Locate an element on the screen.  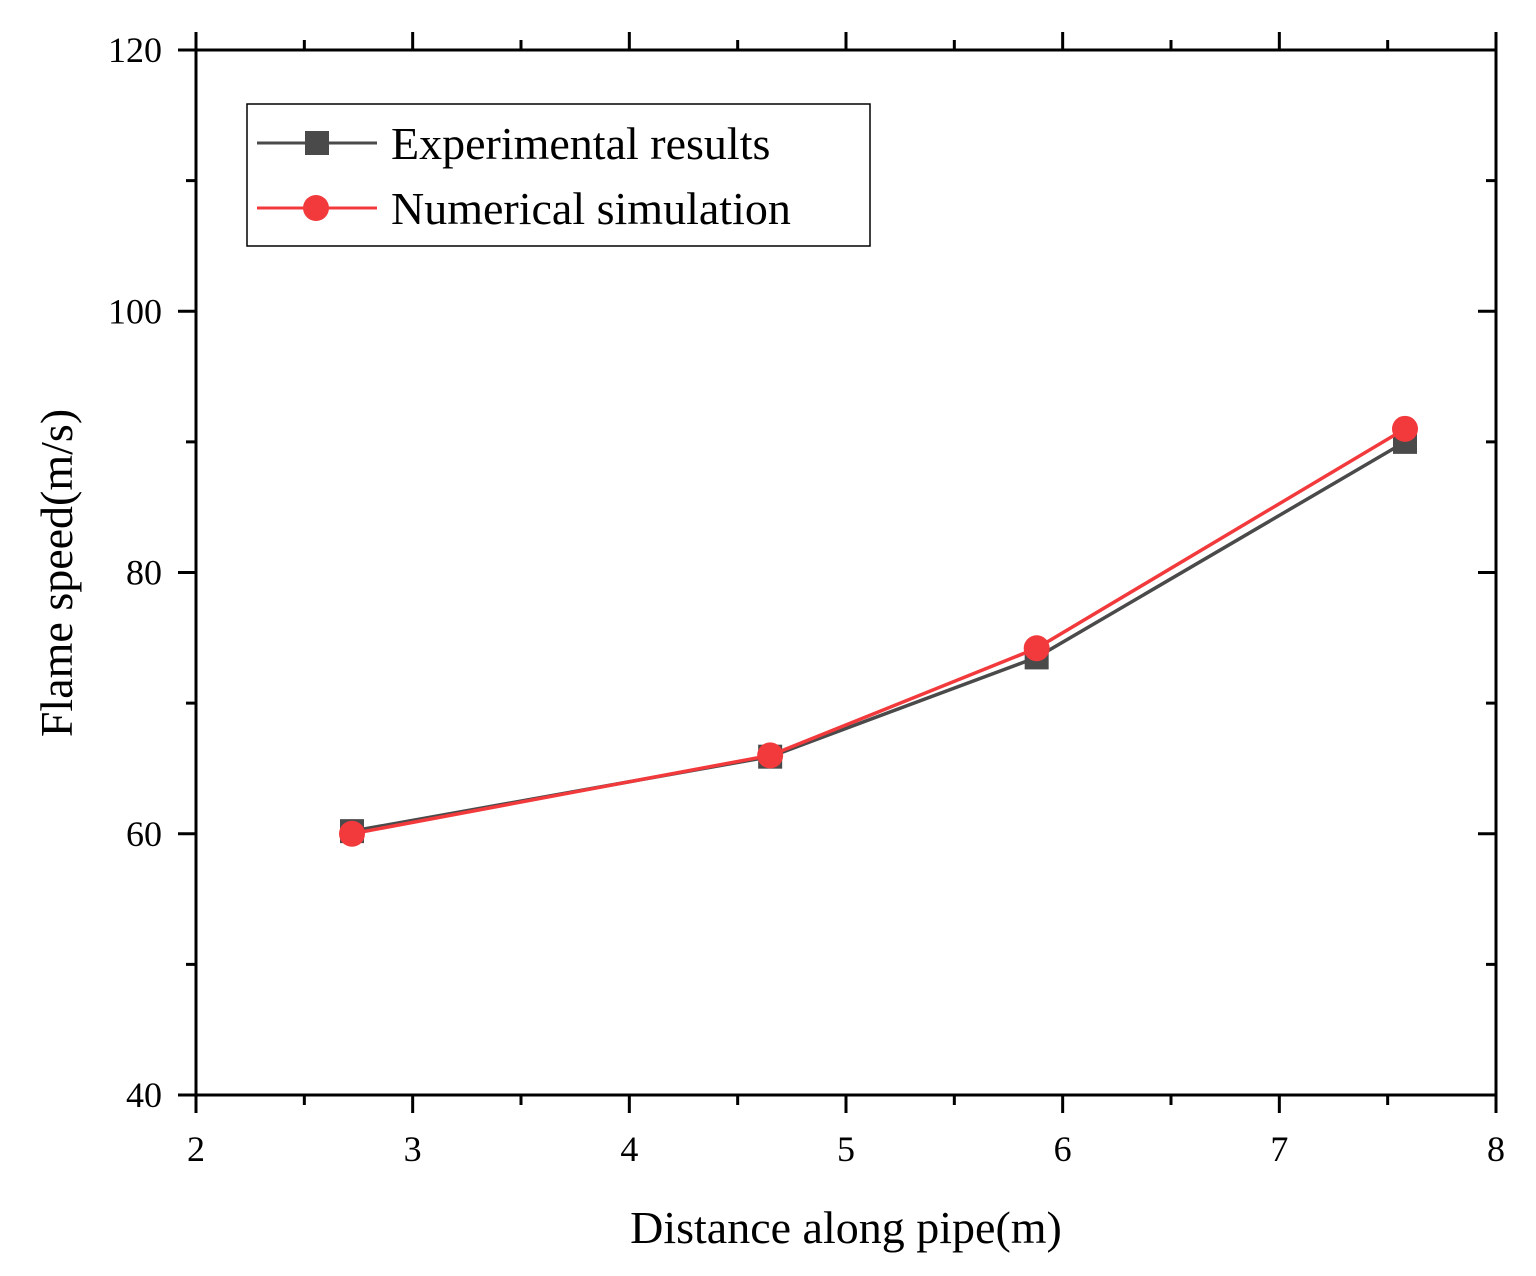
legend-marker-experimental is located at coordinates (317, 143).